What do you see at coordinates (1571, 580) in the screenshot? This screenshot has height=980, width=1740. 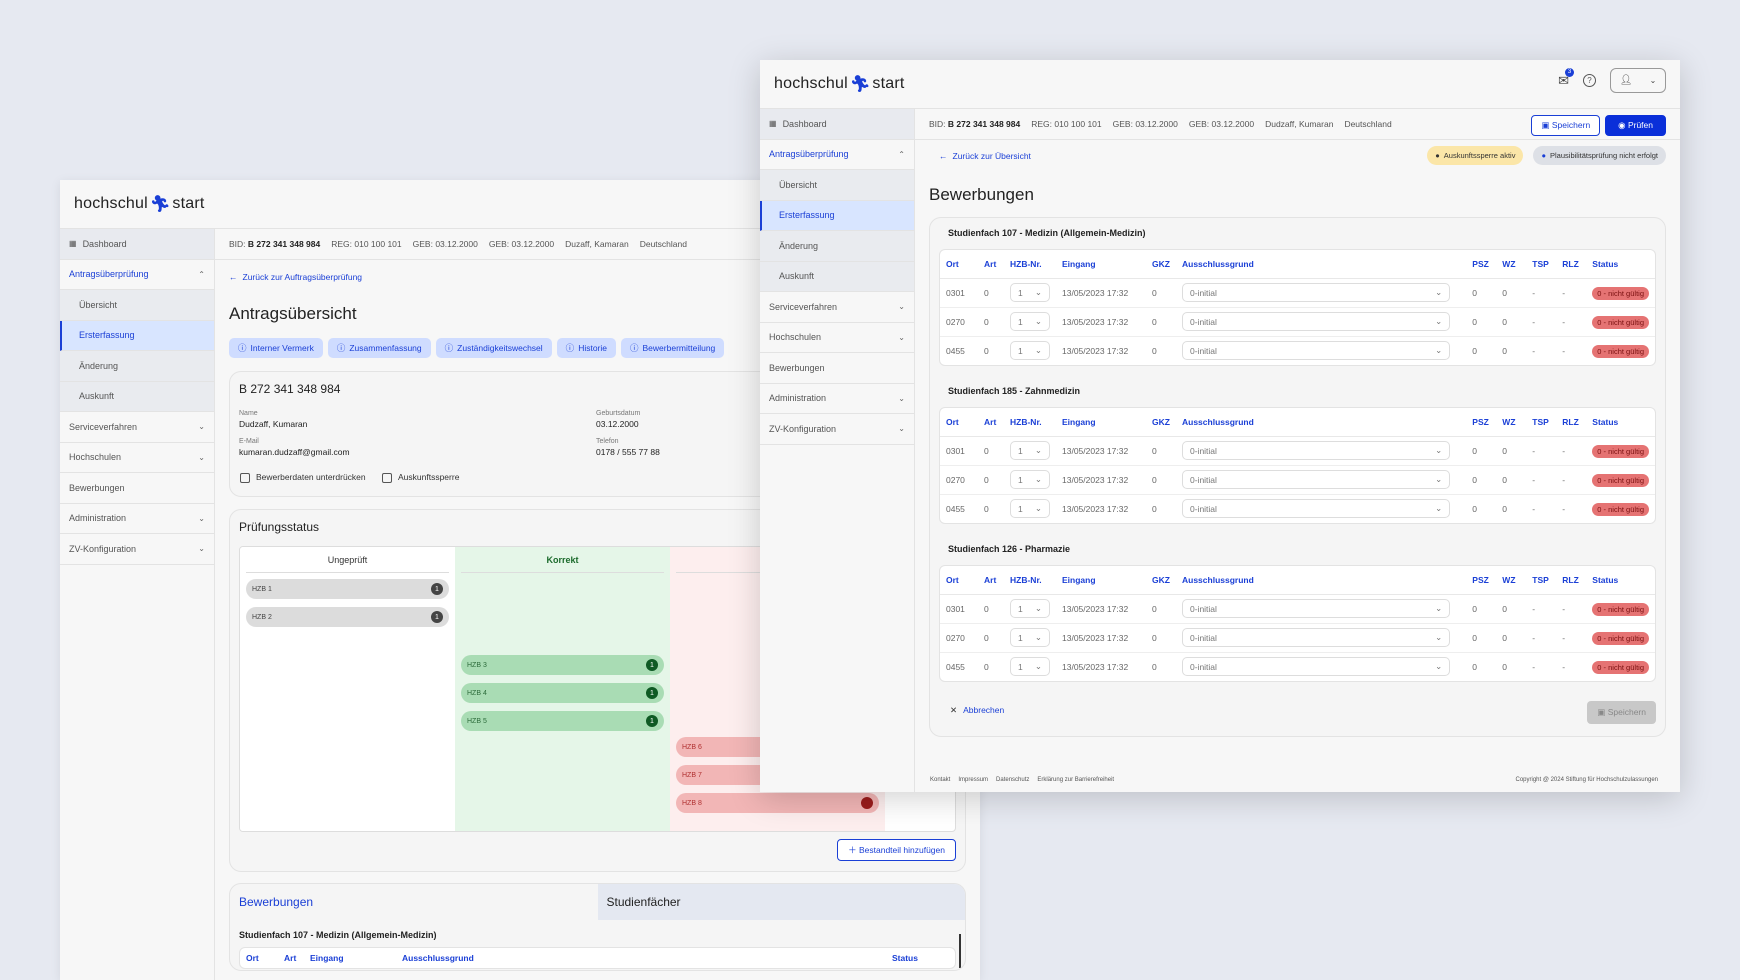 I see `column-header: RLZ` at bounding box center [1571, 580].